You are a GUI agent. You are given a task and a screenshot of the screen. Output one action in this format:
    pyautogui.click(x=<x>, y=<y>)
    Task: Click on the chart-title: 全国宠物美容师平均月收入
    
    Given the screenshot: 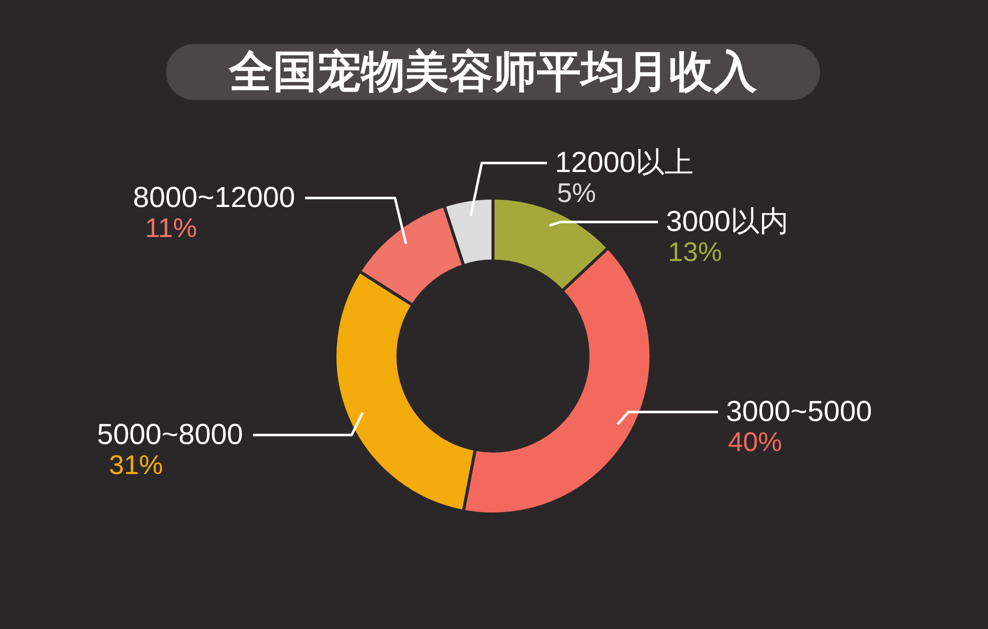 What is the action you would take?
    pyautogui.click(x=493, y=72)
    